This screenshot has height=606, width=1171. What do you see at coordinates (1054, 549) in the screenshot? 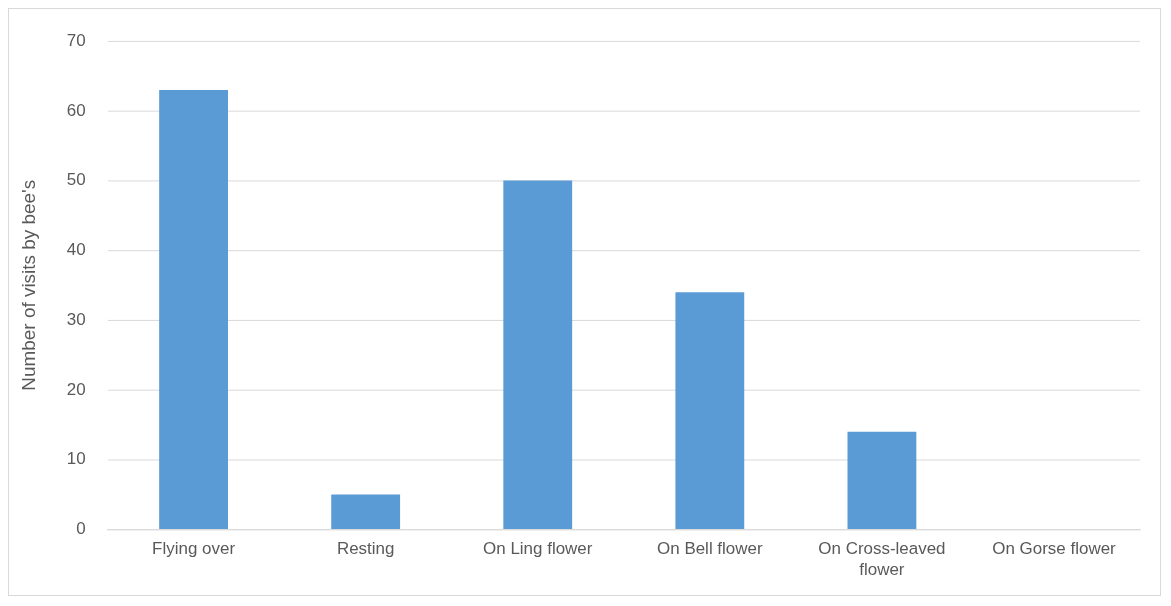
I see `x-tick-label: On Gorse flower` at bounding box center [1054, 549].